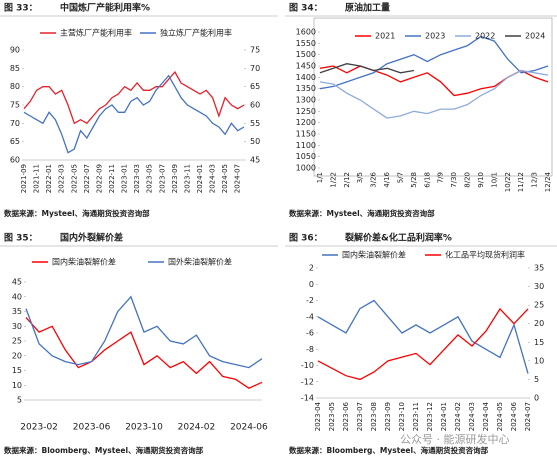  What do you see at coordinates (435, 36) in the screenshot?
I see `legend-label: 2023` at bounding box center [435, 36].